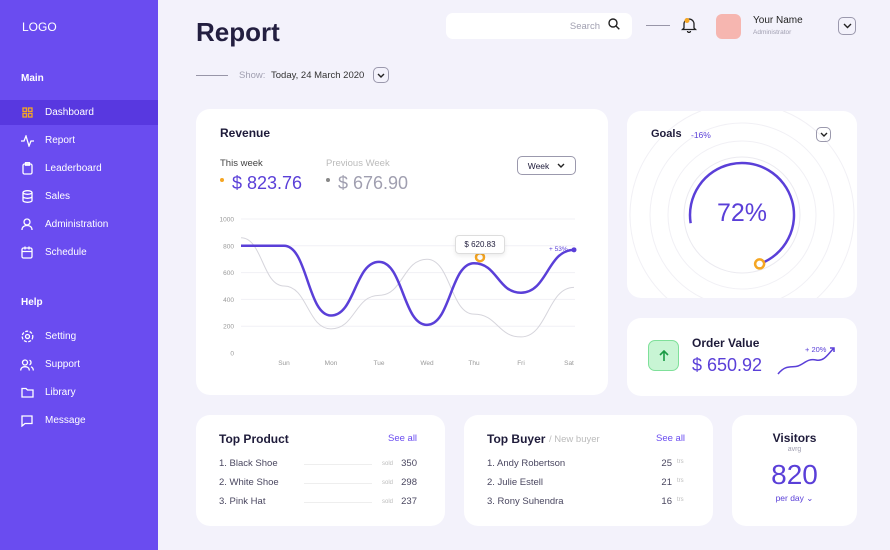 The width and height of the screenshot is (890, 550). What do you see at coordinates (689, 27) in the screenshot?
I see `bell-icon` at bounding box center [689, 27].